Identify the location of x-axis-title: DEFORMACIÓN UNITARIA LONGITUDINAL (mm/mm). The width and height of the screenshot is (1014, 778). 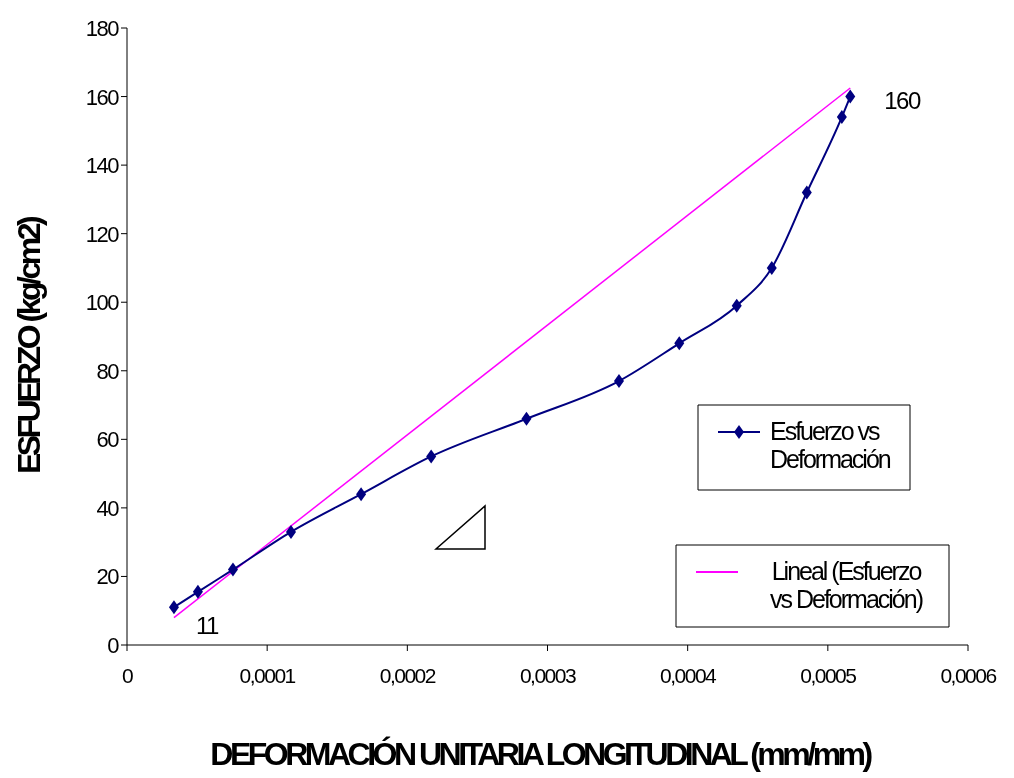
(541, 754).